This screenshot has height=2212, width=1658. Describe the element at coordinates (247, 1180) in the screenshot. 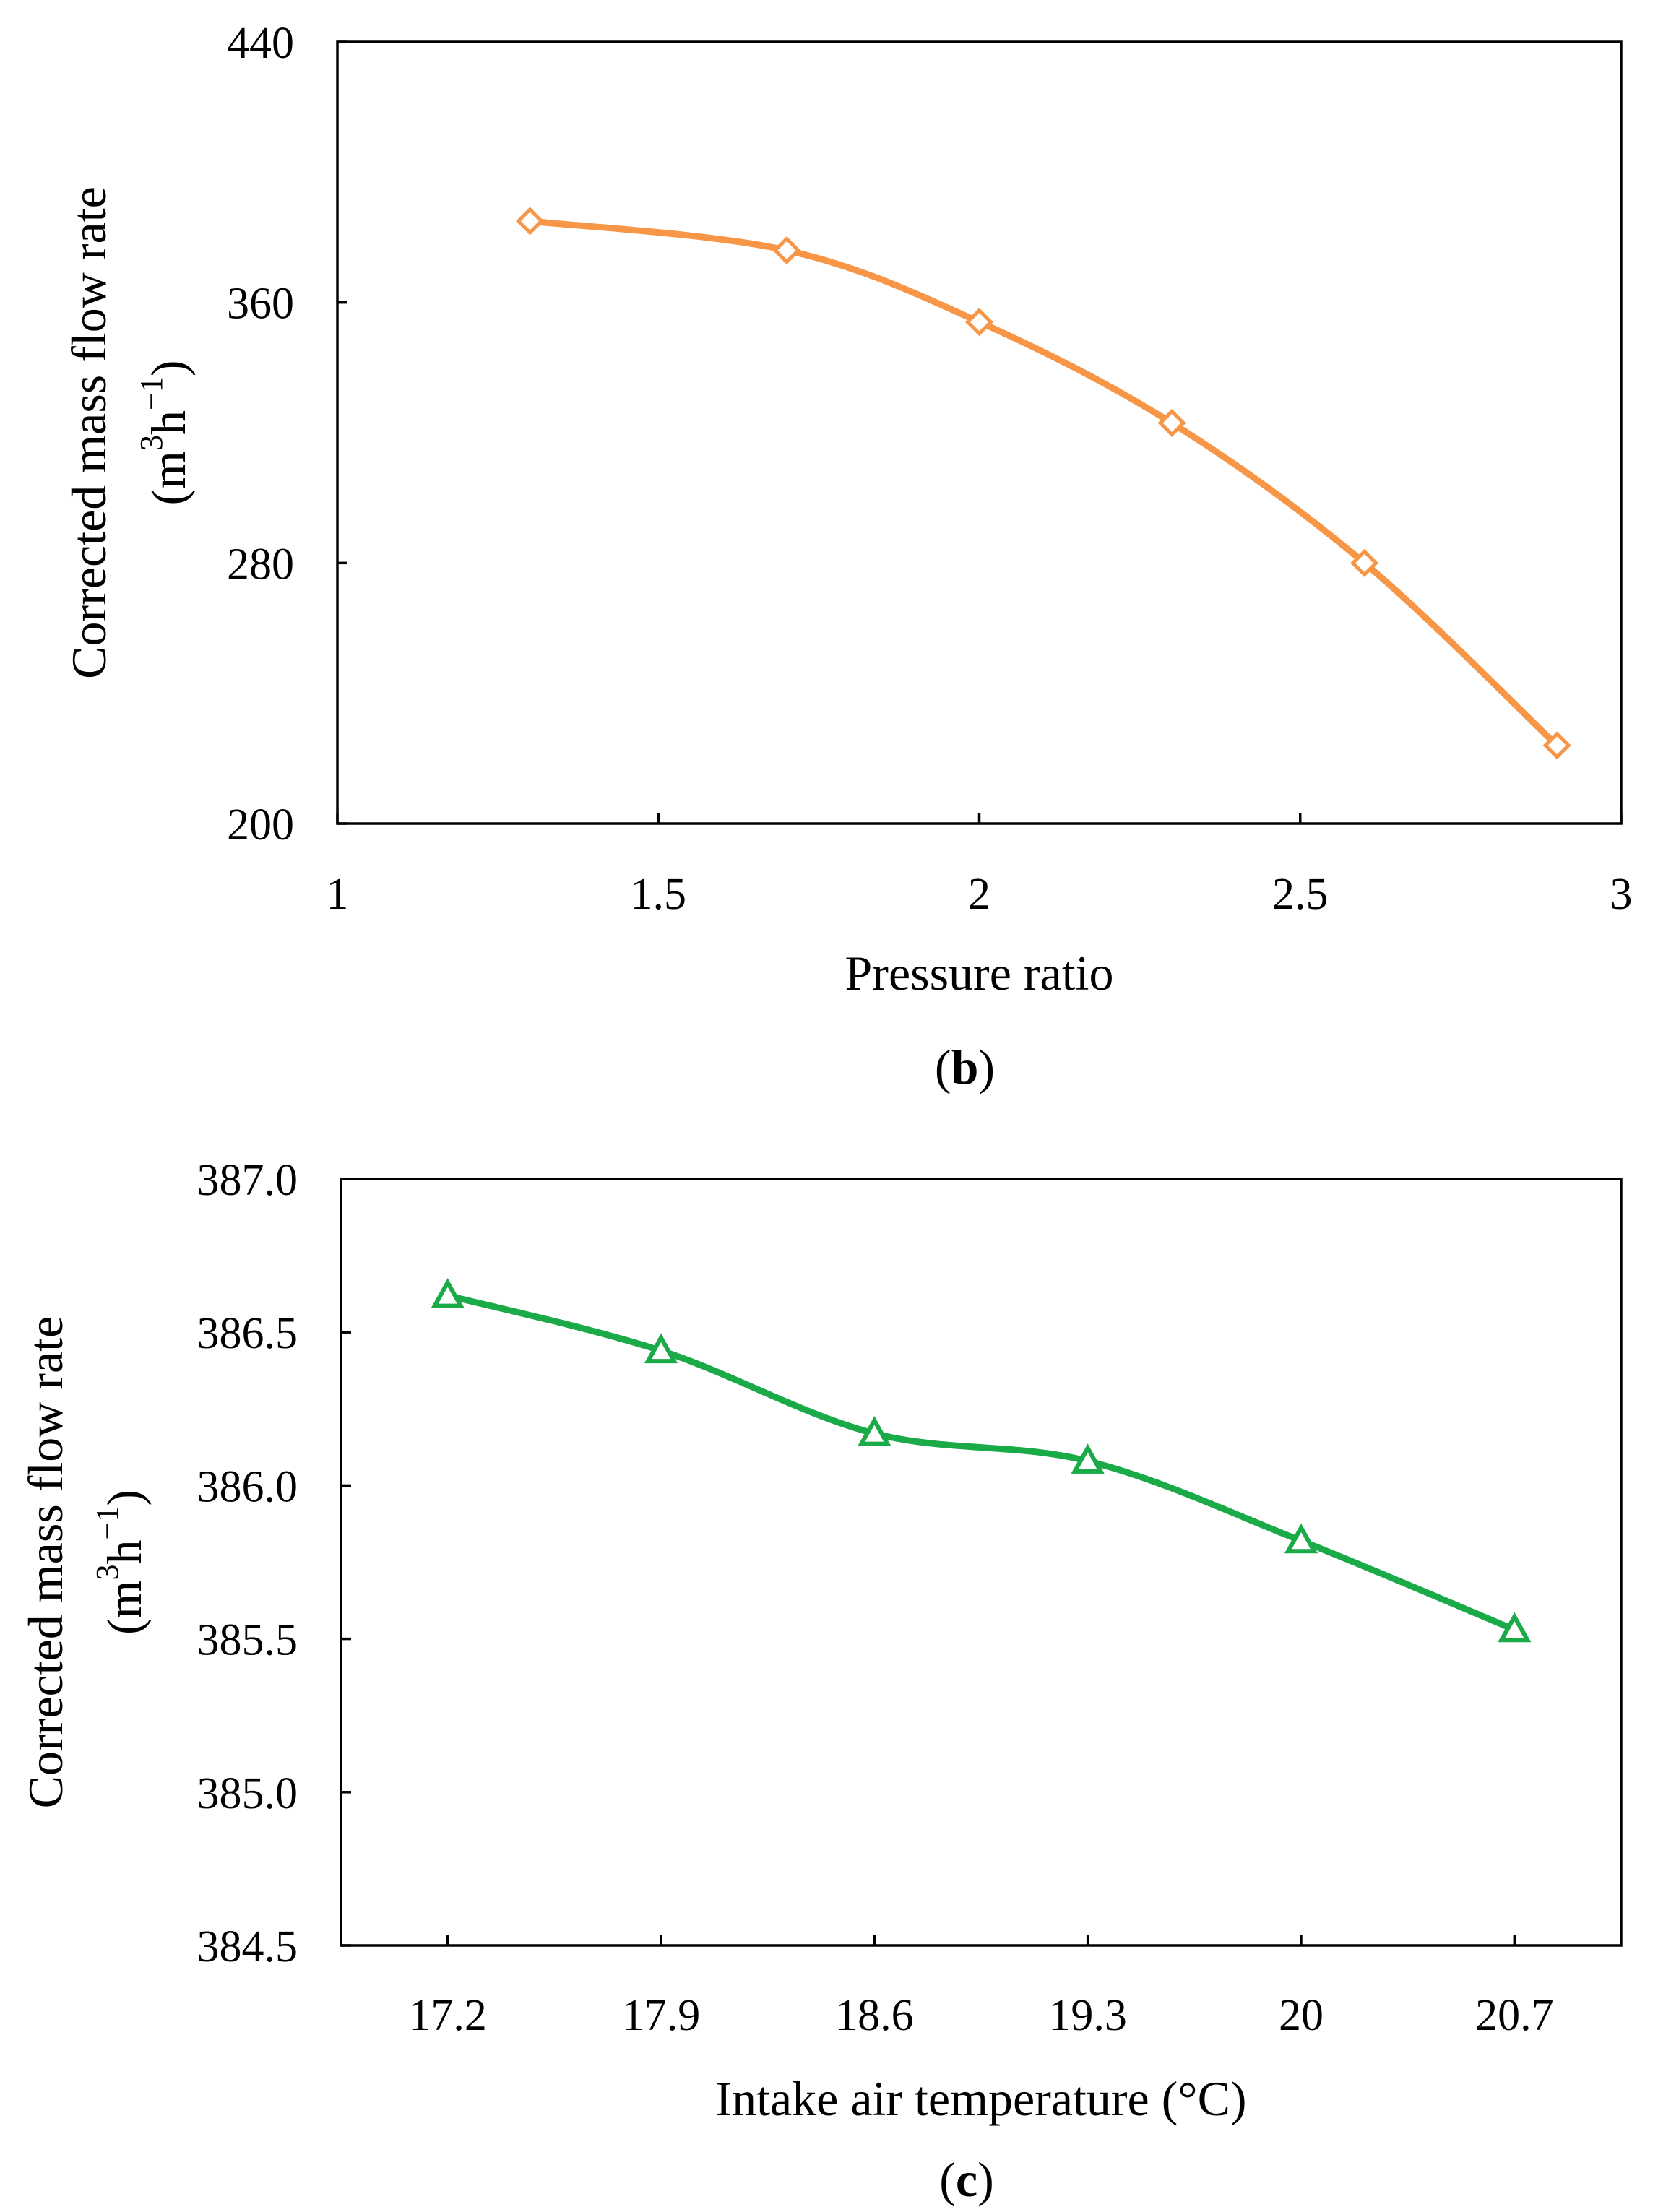

I see `y-tick-label: 387.0` at that location.